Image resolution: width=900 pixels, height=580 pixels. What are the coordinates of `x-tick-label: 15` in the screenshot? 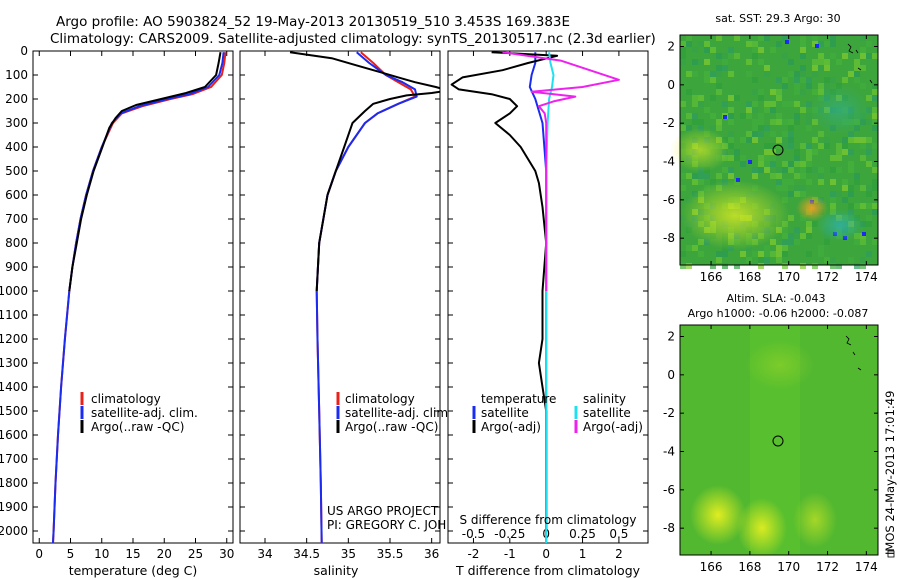 It's located at (132, 554).